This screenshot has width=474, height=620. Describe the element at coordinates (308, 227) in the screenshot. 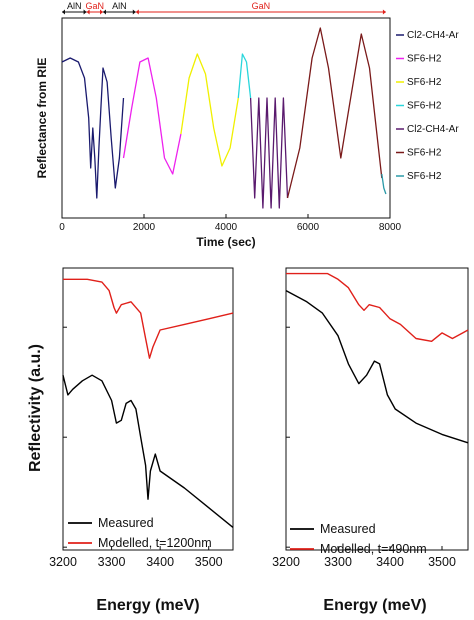

I see `x-tick-label: 6000` at that location.